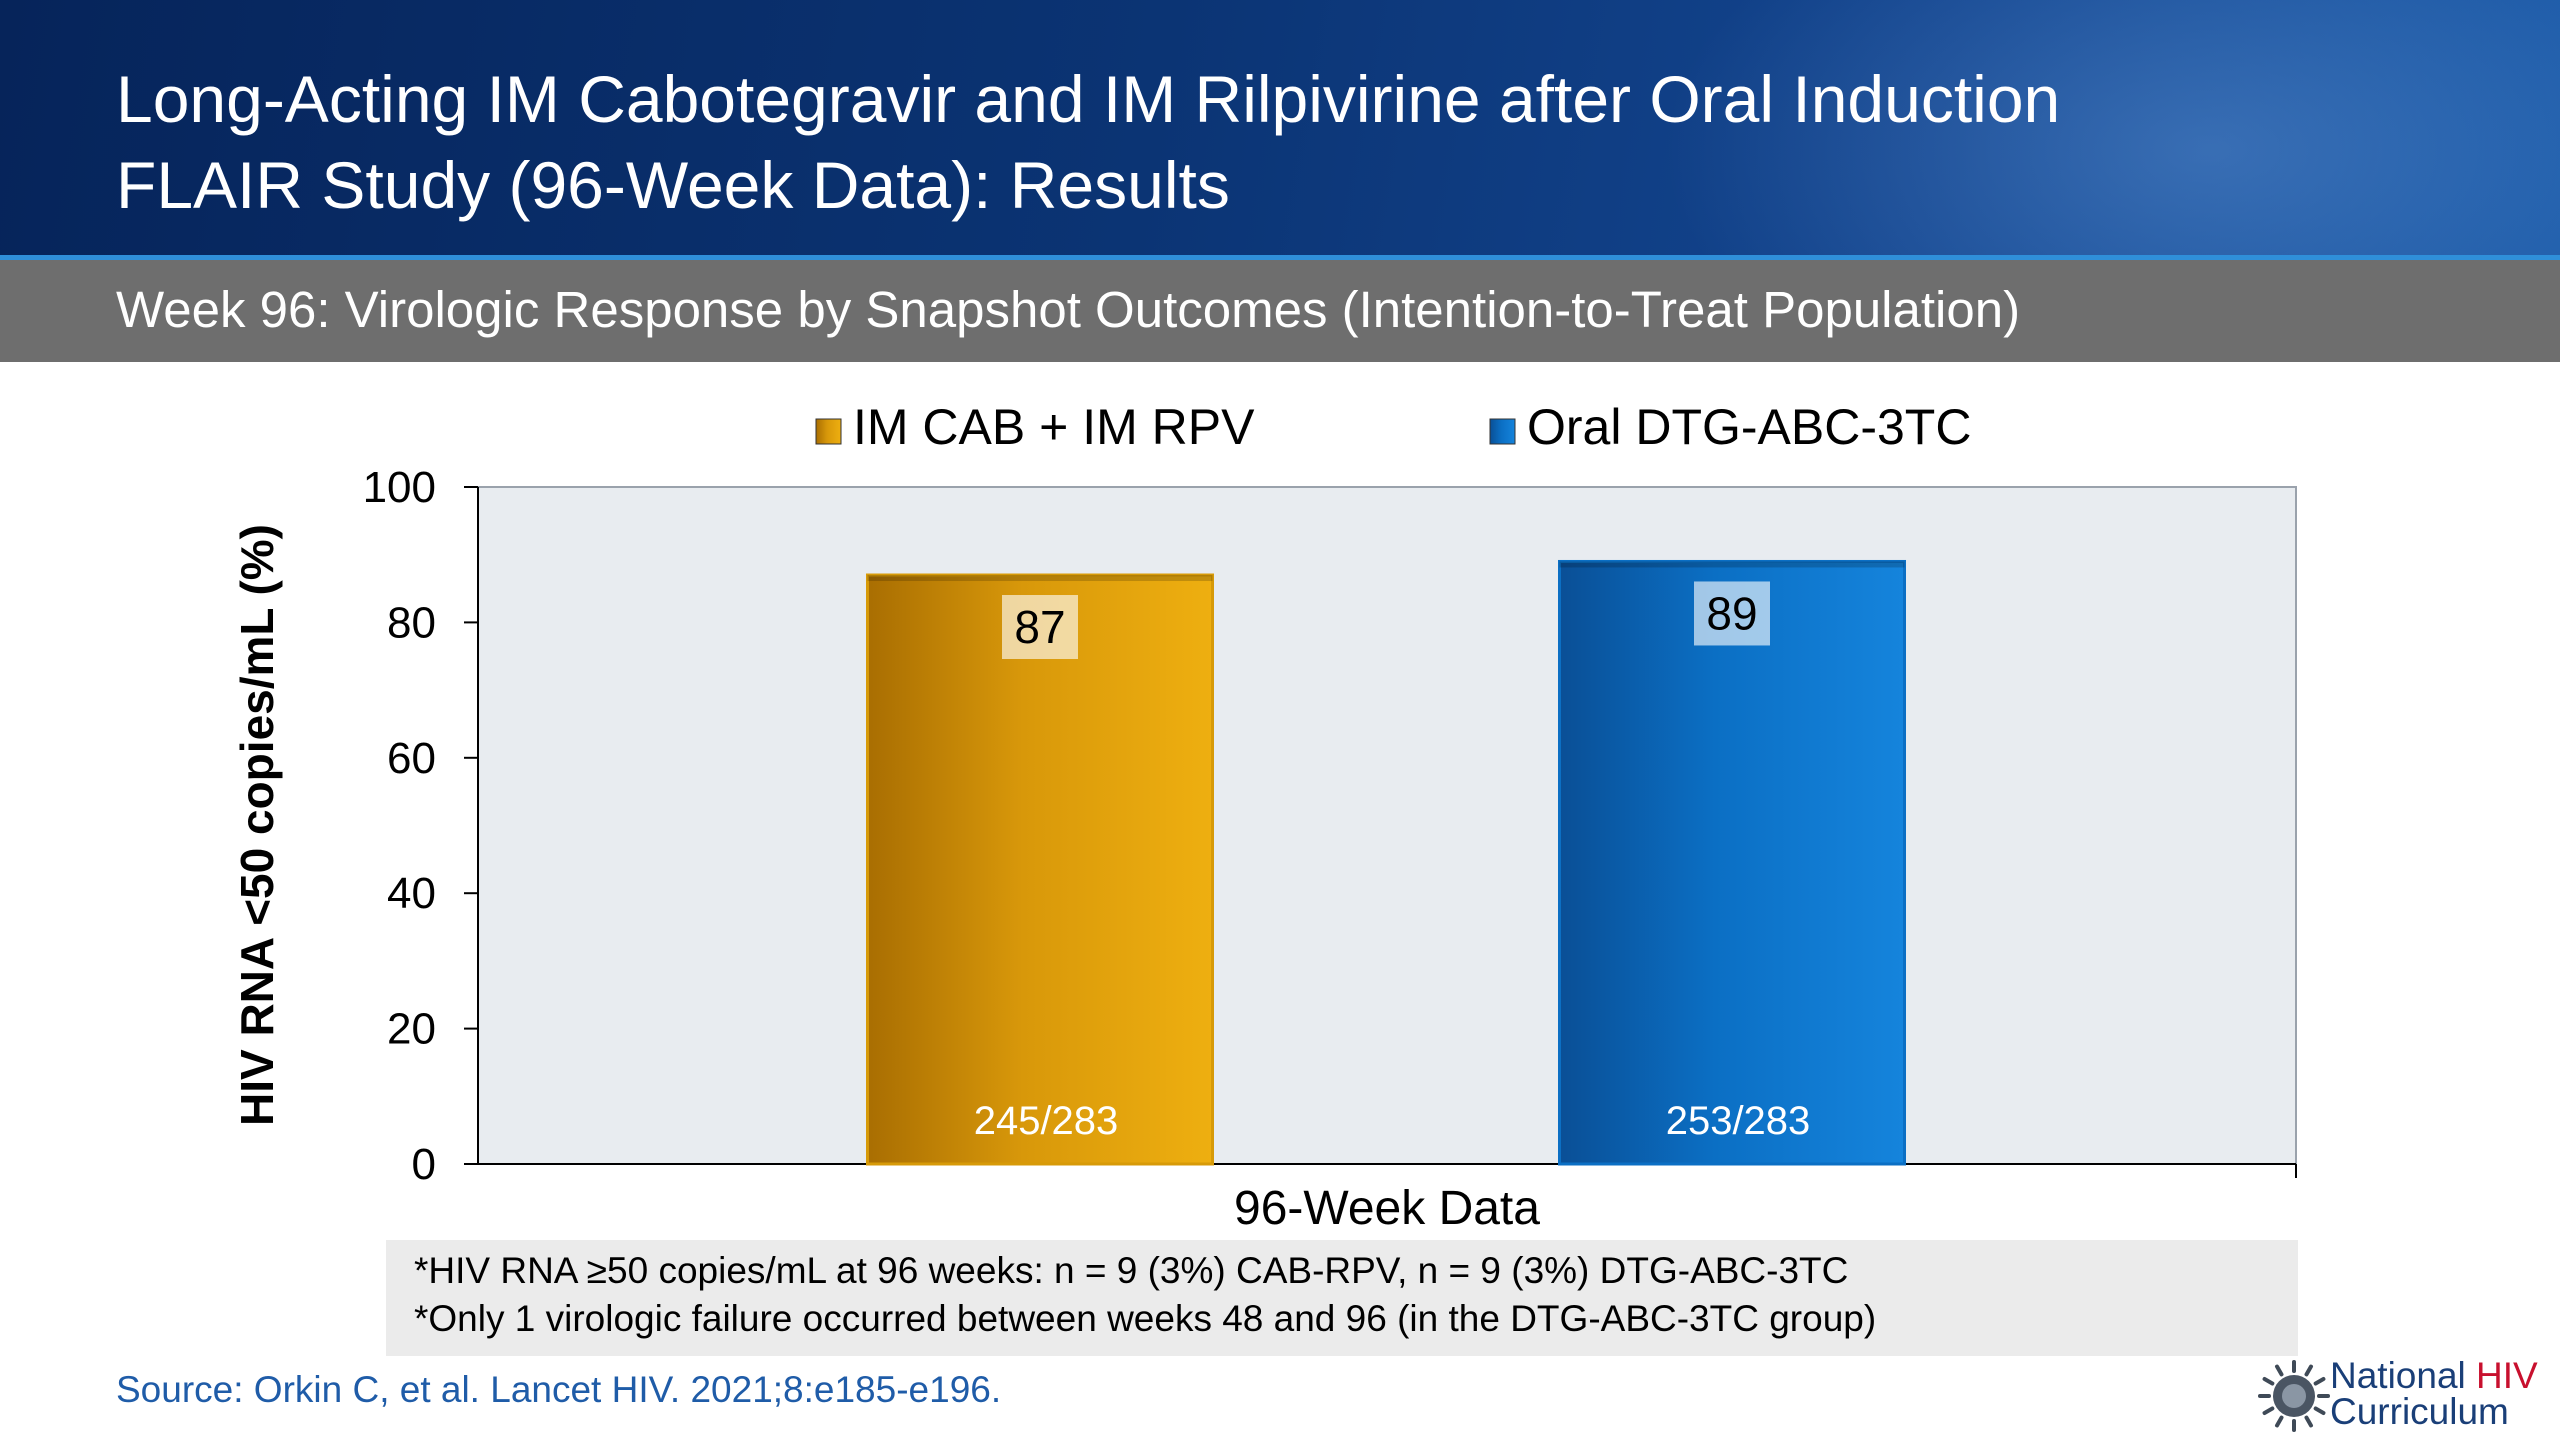 Image resolution: width=2560 pixels, height=1440 pixels. I want to click on header-glow, so click(2110, 127).